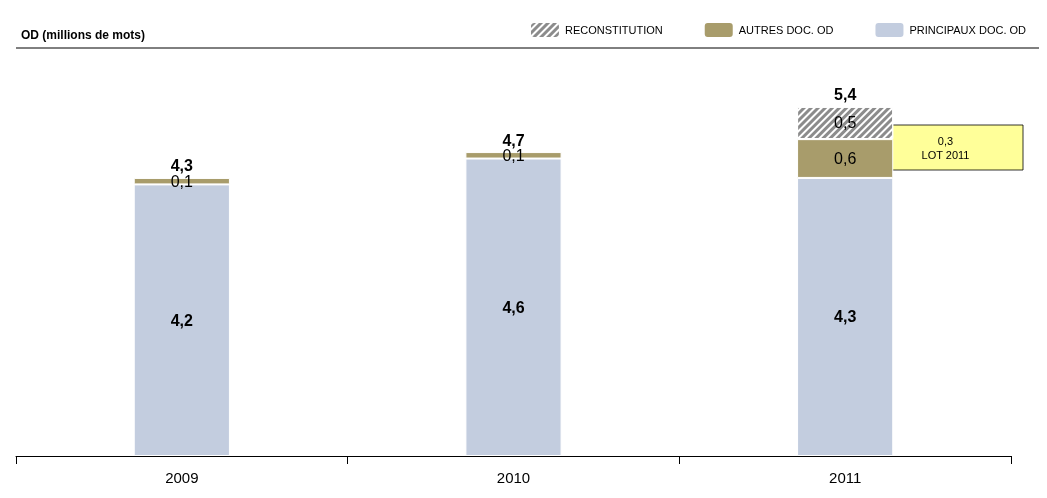 The image size is (1047, 498). Describe the element at coordinates (613, 30) in the screenshot. I see `legend-label: RECONSTITUTION` at that location.